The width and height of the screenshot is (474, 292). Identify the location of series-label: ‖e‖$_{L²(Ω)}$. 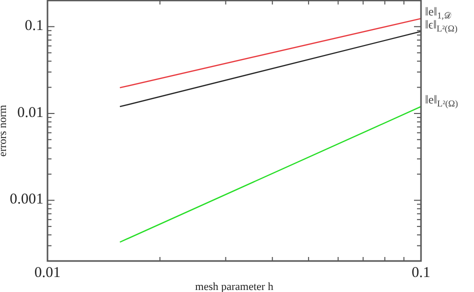
(441, 100).